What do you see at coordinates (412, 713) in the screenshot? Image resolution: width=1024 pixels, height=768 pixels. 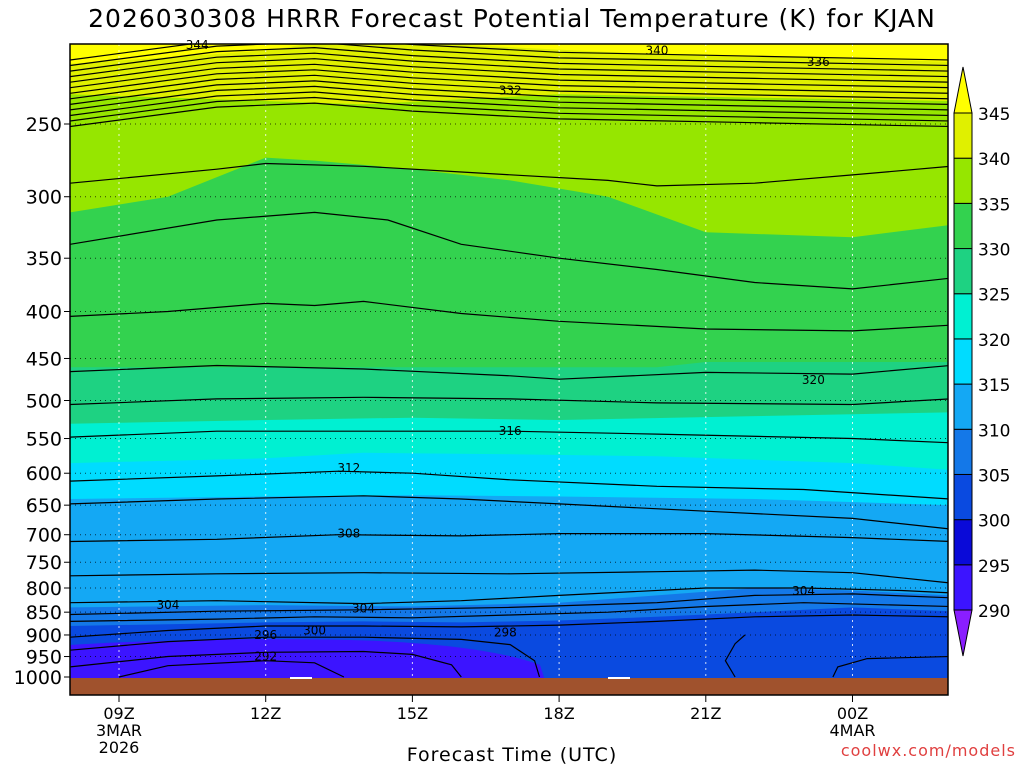 I see `x-tick-label: 15Z` at bounding box center [412, 713].